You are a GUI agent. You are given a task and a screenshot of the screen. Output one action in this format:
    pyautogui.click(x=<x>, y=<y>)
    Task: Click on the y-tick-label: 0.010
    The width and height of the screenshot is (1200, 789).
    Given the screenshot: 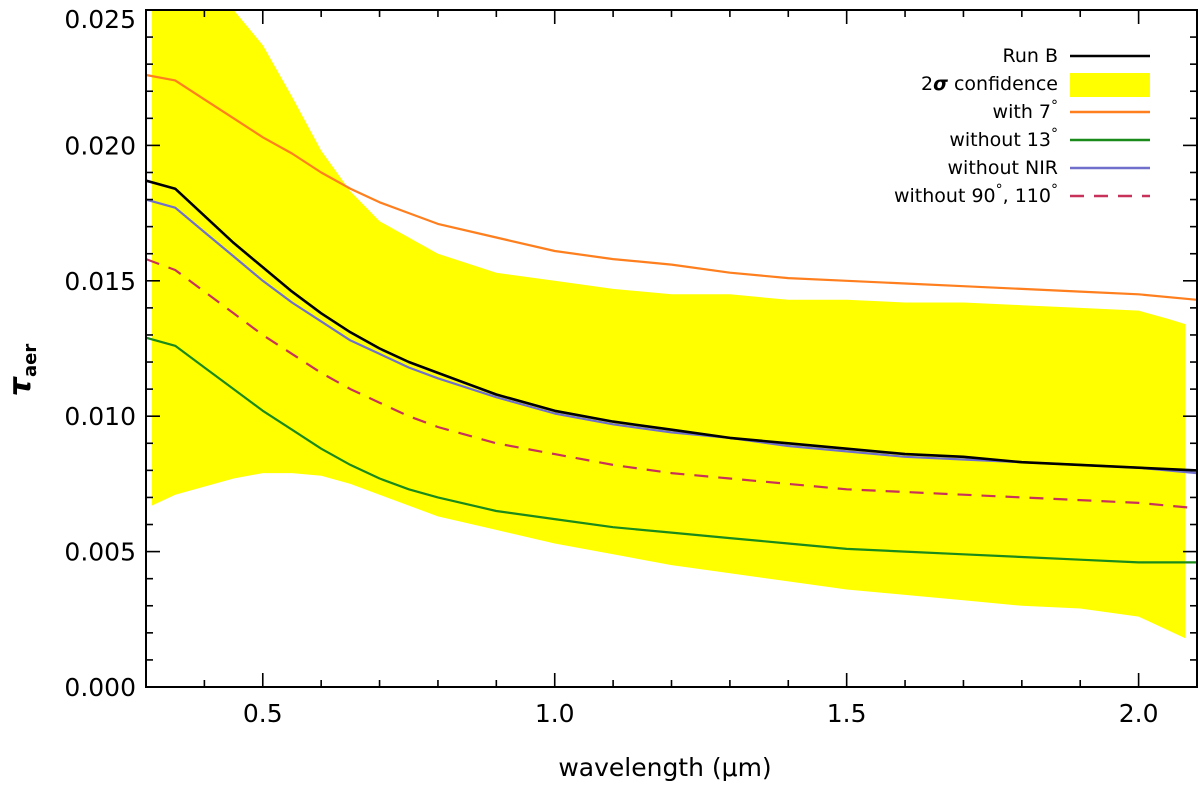 What is the action you would take?
    pyautogui.click(x=100, y=416)
    